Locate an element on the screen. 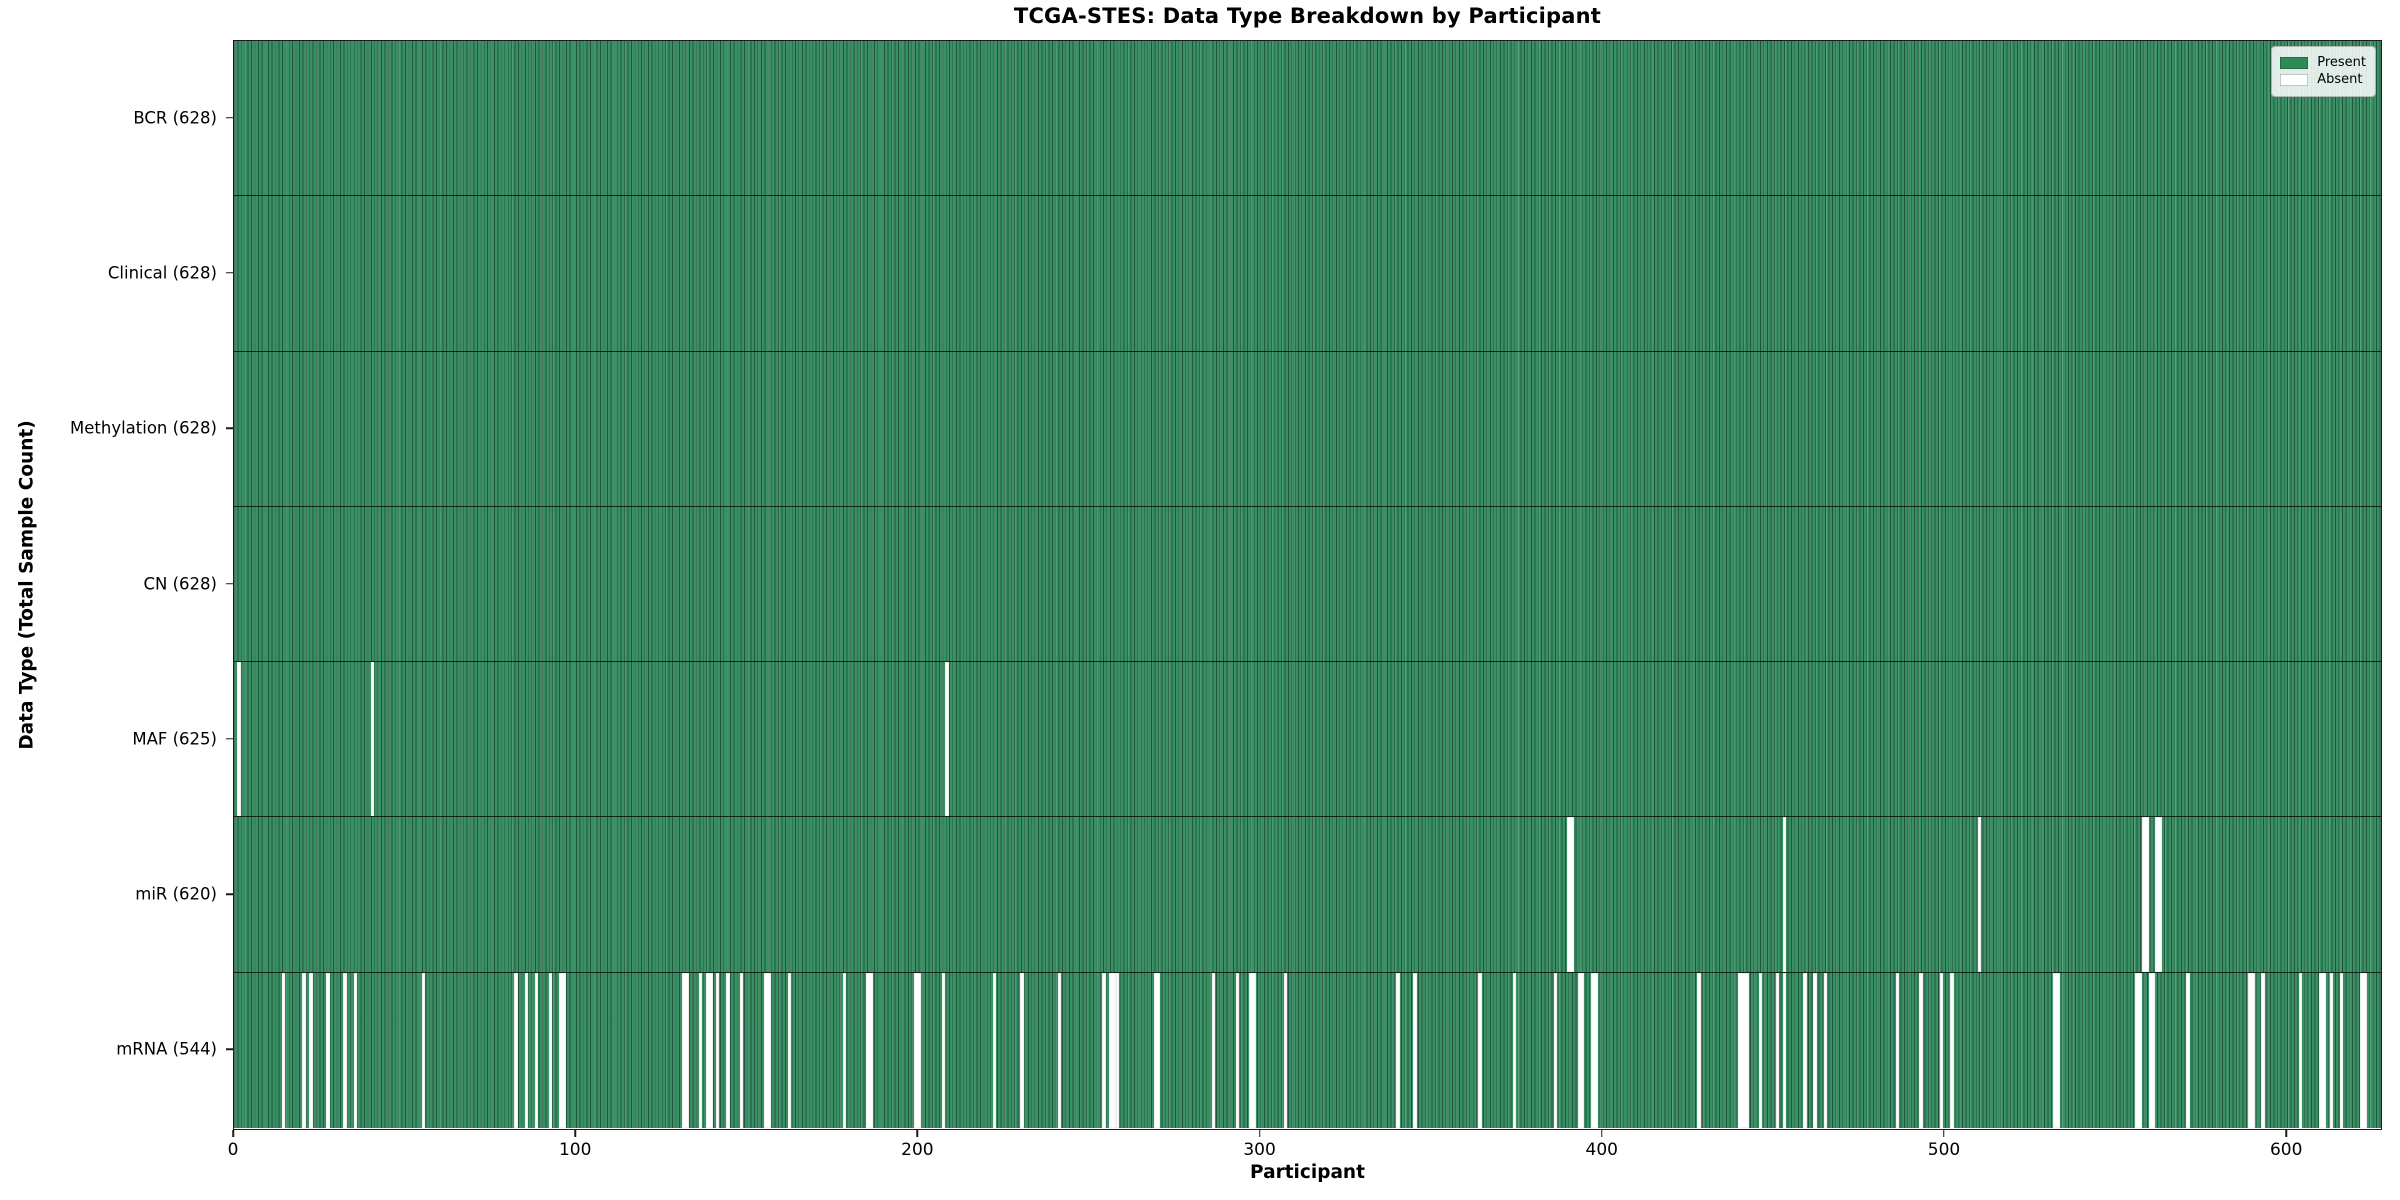  y-tick-label-MAF: MAF (625) is located at coordinates (174, 739).